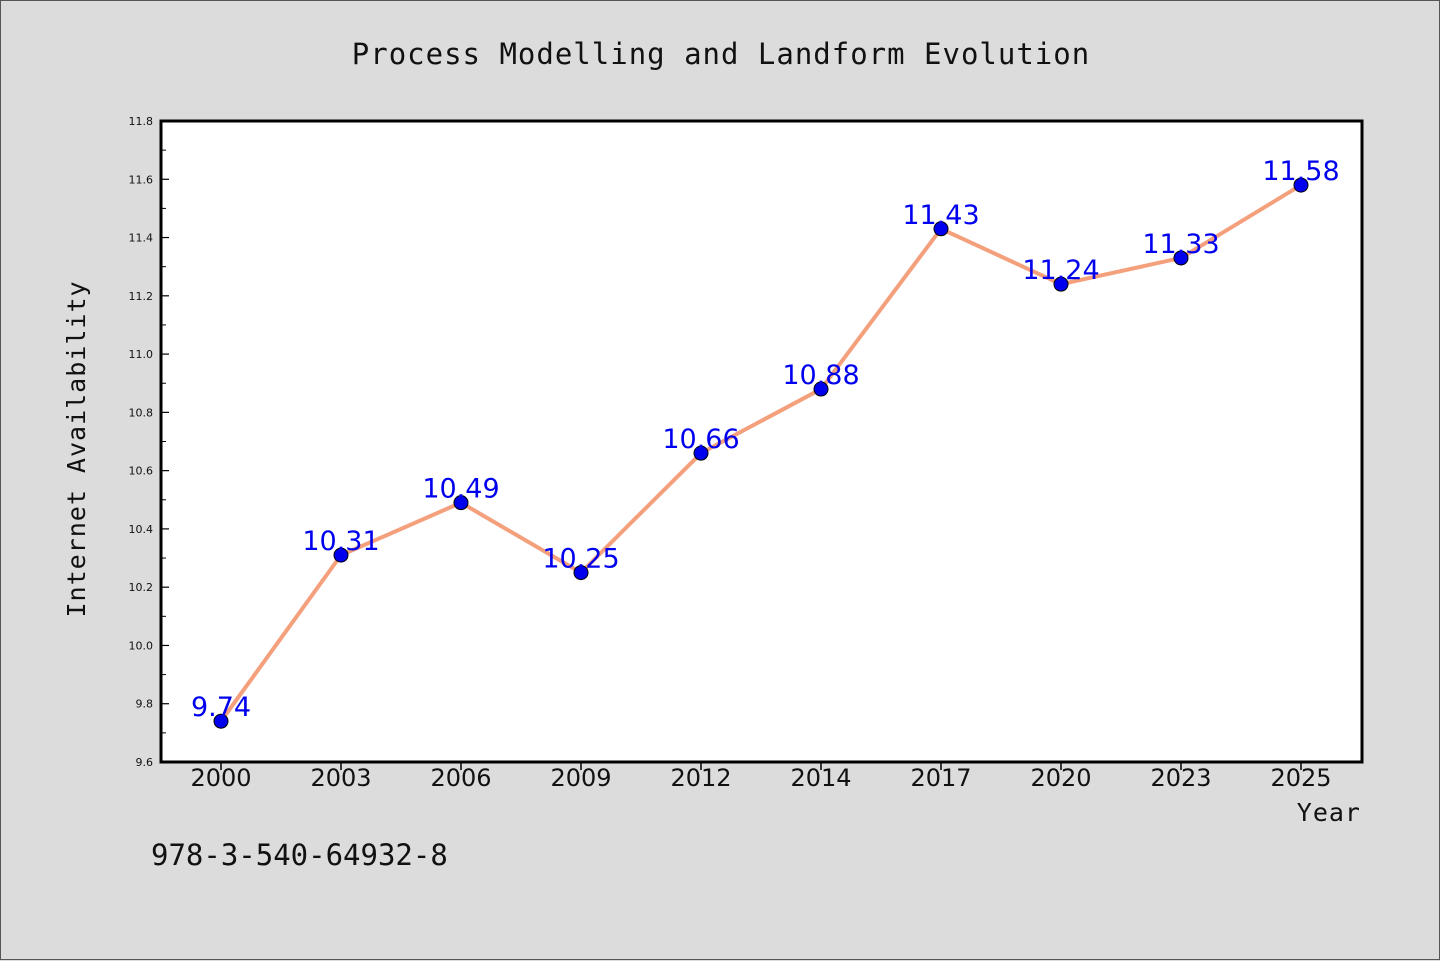 The image size is (1440, 961). I want to click on x-tick-label: 2009, so click(580, 778).